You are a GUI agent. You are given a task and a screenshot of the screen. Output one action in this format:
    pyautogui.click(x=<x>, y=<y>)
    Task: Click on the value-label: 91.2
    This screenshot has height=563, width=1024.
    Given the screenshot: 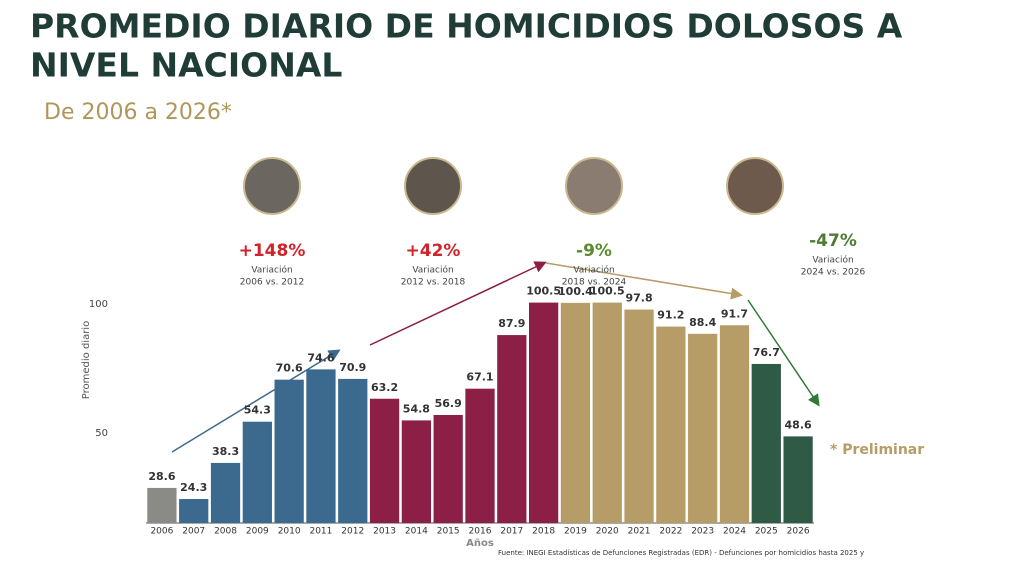 What is the action you would take?
    pyautogui.click(x=670, y=315)
    